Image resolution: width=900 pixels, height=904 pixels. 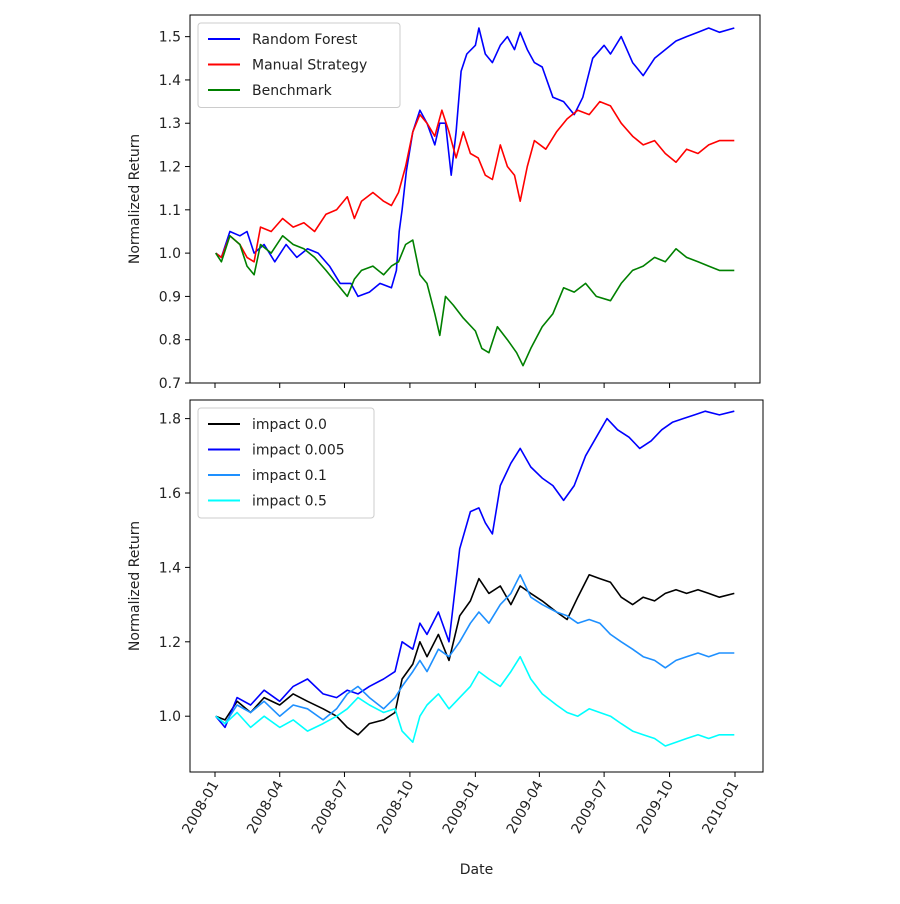 What do you see at coordinates (475, 301) in the screenshot?
I see `series-line-benchmark` at bounding box center [475, 301].